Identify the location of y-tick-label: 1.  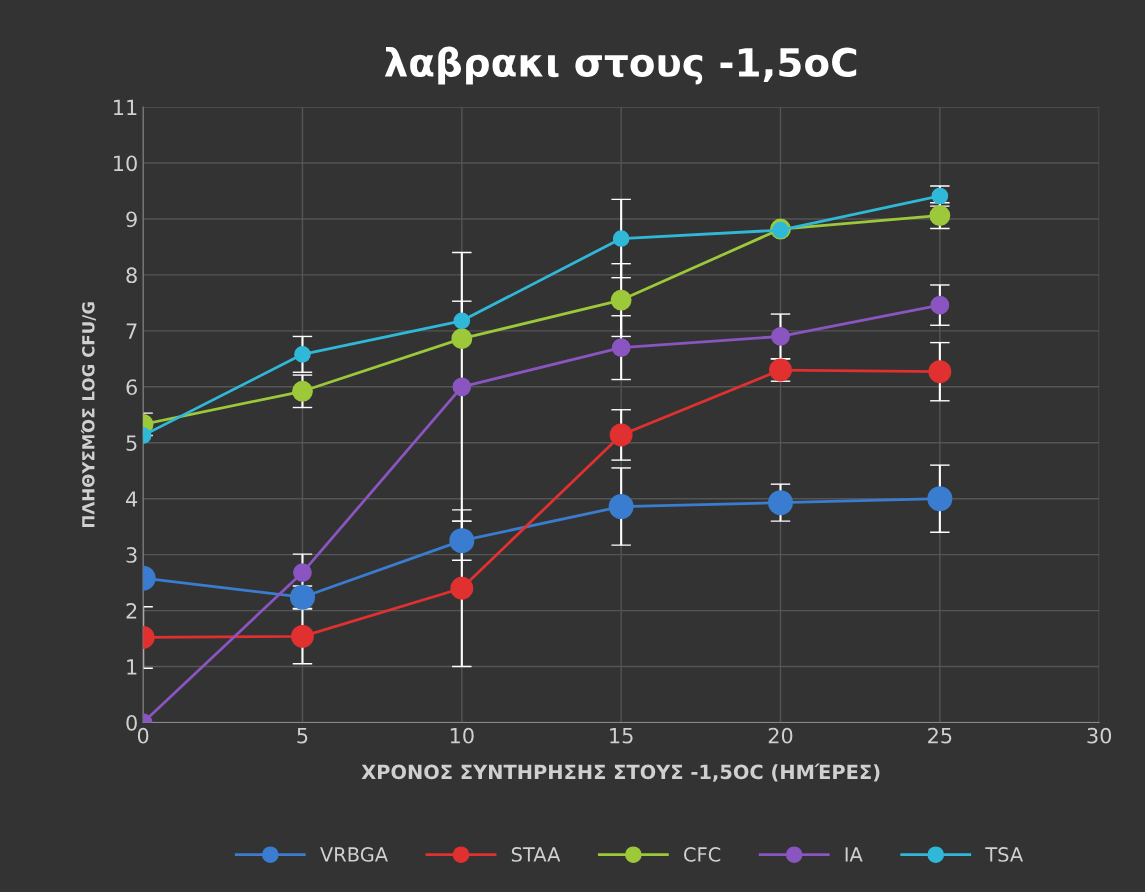
(132, 667).